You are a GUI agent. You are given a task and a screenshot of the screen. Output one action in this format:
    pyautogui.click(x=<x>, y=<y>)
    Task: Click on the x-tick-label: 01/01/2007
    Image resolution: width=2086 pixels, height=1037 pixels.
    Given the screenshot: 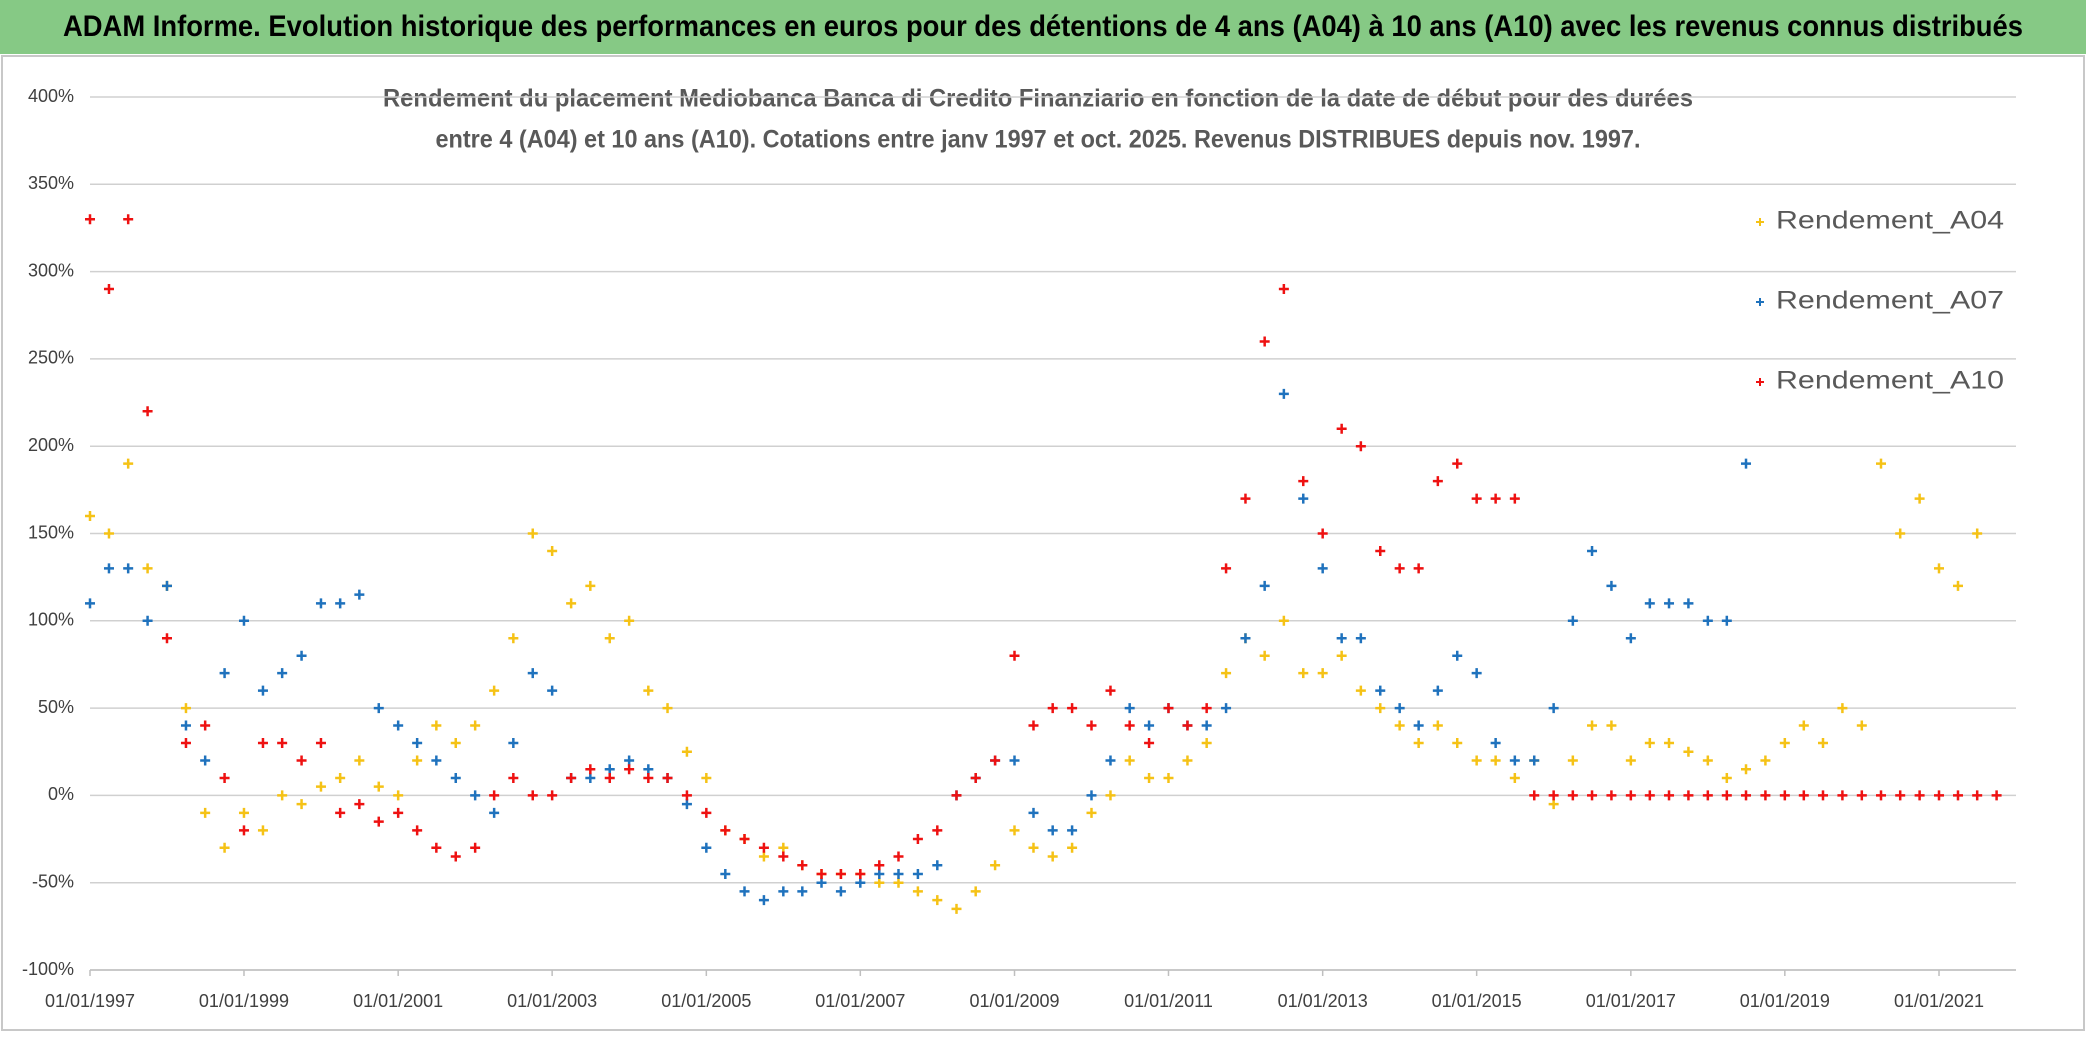 What is the action you would take?
    pyautogui.click(x=860, y=1001)
    